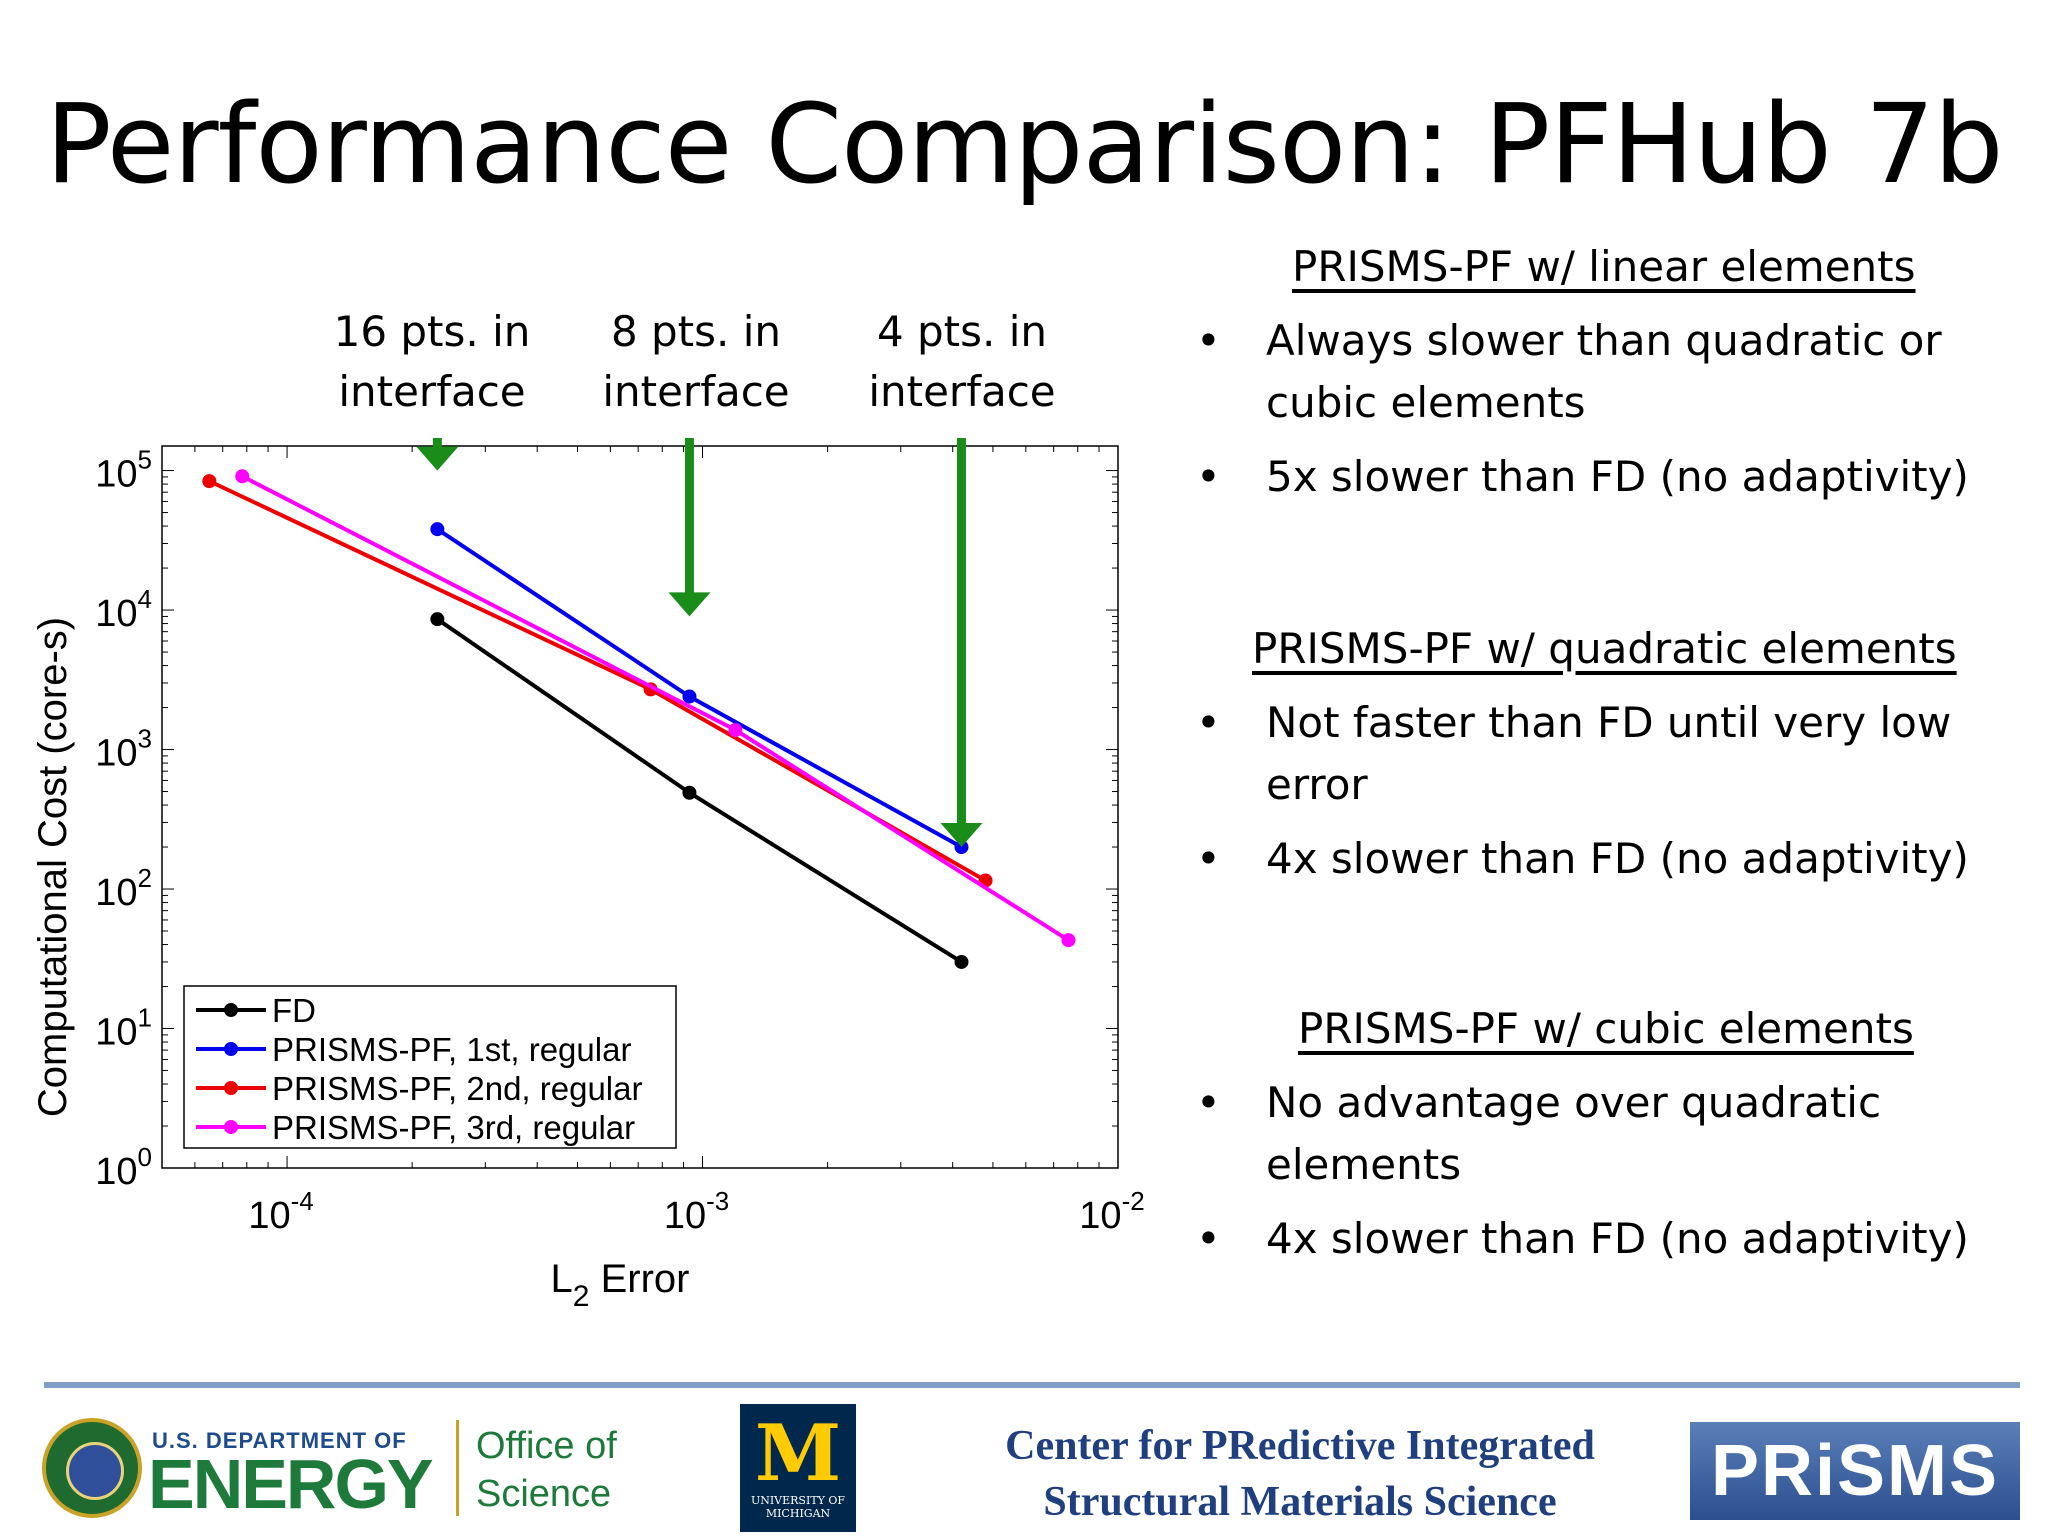 This screenshot has width=2048, height=1536. Describe the element at coordinates (432, 331) in the screenshot. I see `arrow-label-line1: 16 pts. in` at that location.